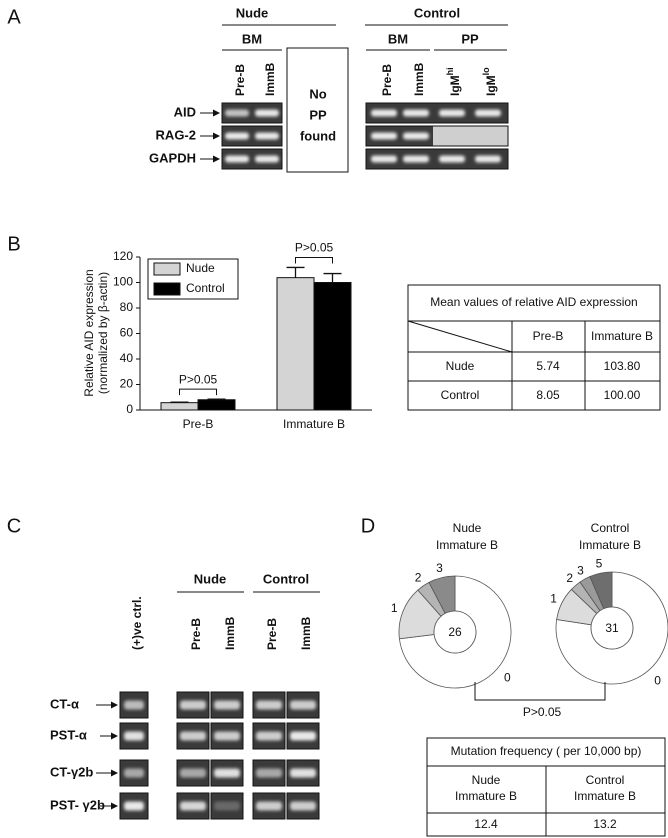 This screenshot has height=838, width=668. What do you see at coordinates (317, 93) in the screenshot?
I see `no-pp-text: No` at bounding box center [317, 93].